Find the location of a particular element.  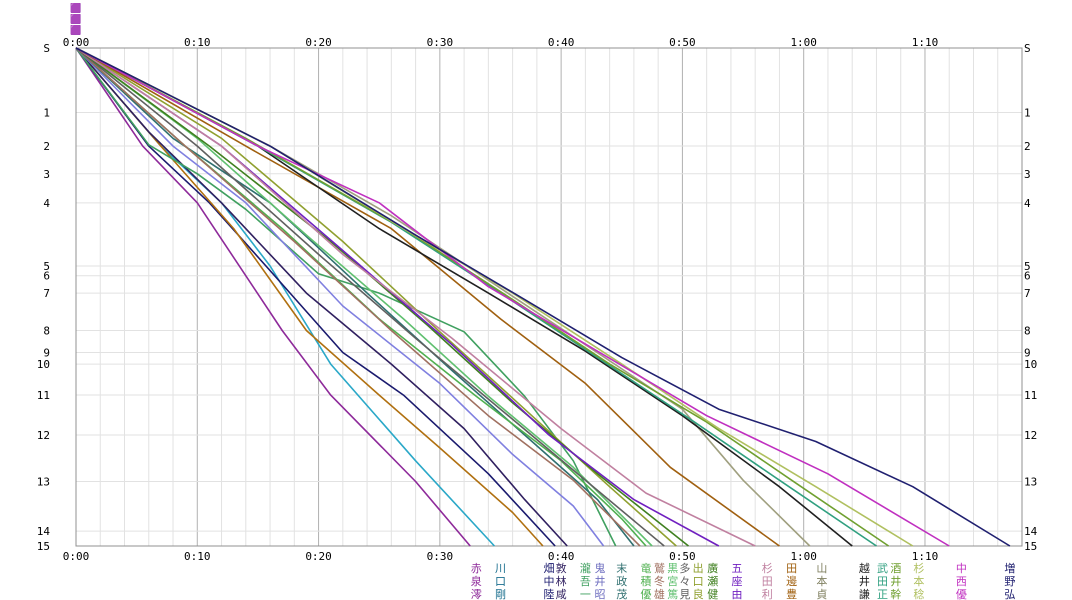

y-tick-label-right: 10 is located at coordinates (1030, 364).